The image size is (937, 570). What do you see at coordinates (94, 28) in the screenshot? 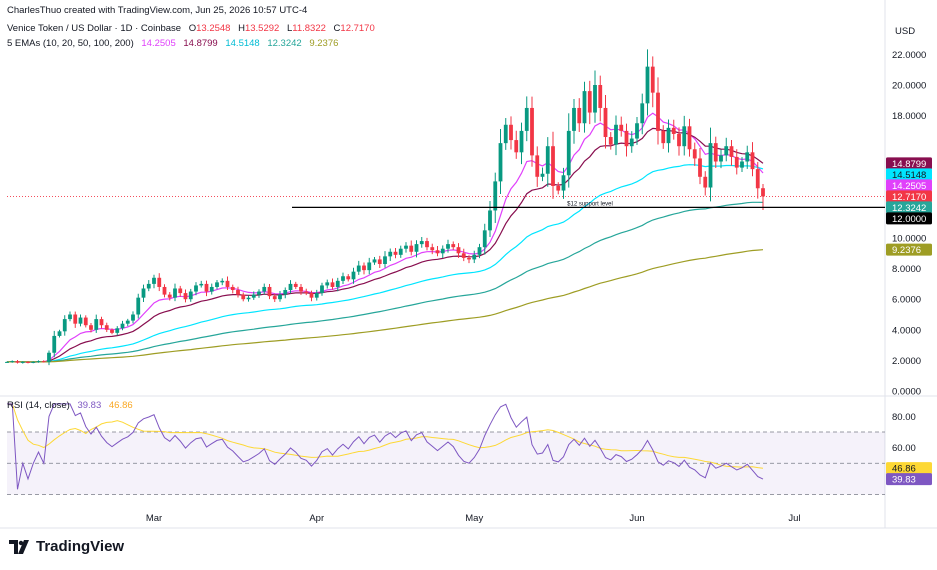
I see `symbol-title: Venice Token / US Dollar · 1D · Coinbase` at bounding box center [94, 28].